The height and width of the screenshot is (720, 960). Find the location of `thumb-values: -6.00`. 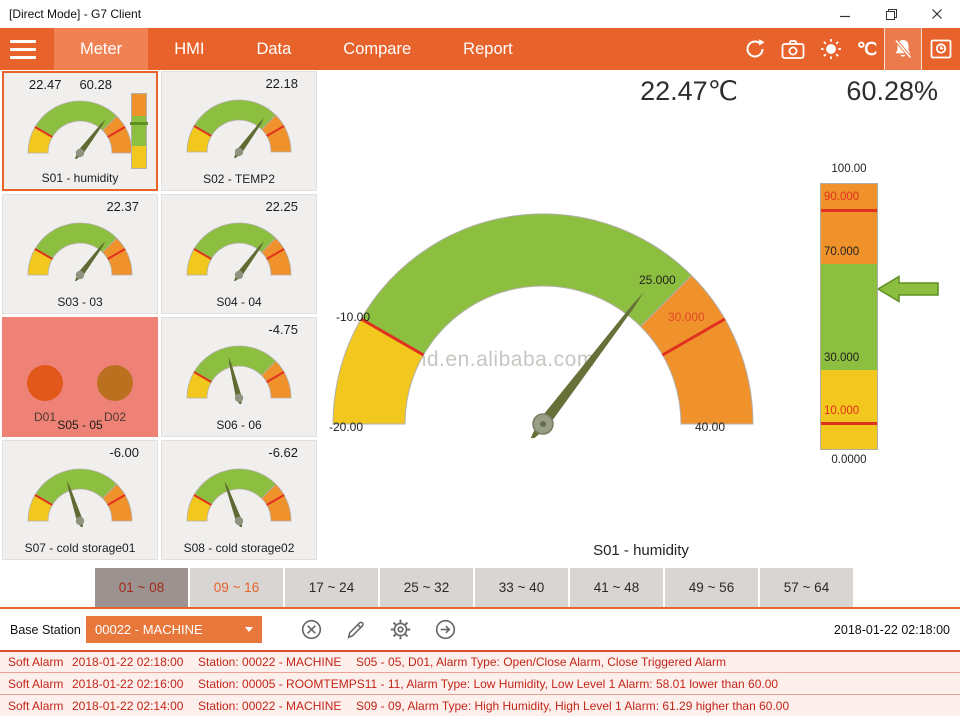

thumb-values: -6.00 is located at coordinates (80, 451).